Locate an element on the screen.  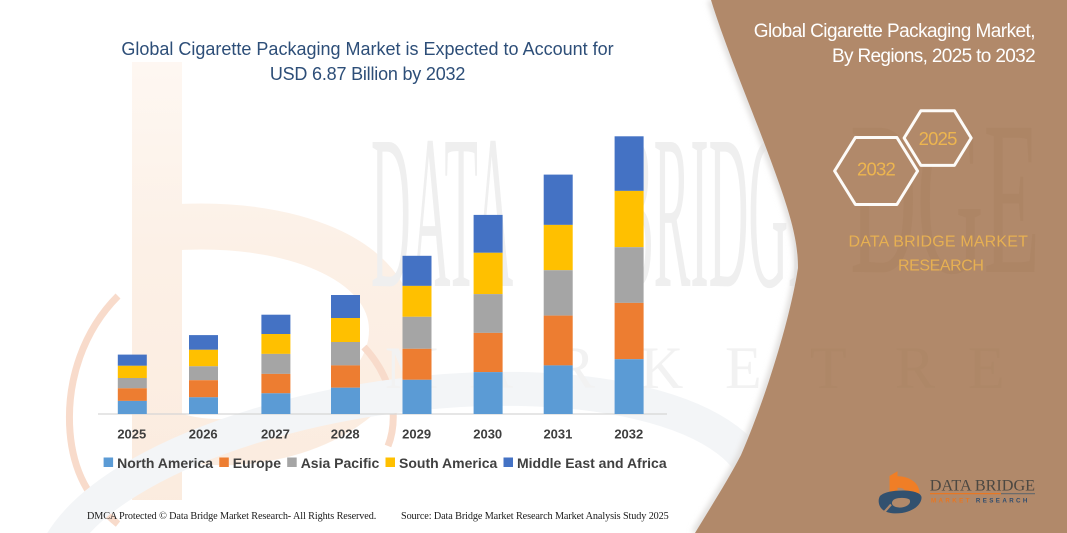
svg-text:Global Cigarette Packaging Mar: Global Cigarette Packaging Market, is located at coordinates (894, 31).